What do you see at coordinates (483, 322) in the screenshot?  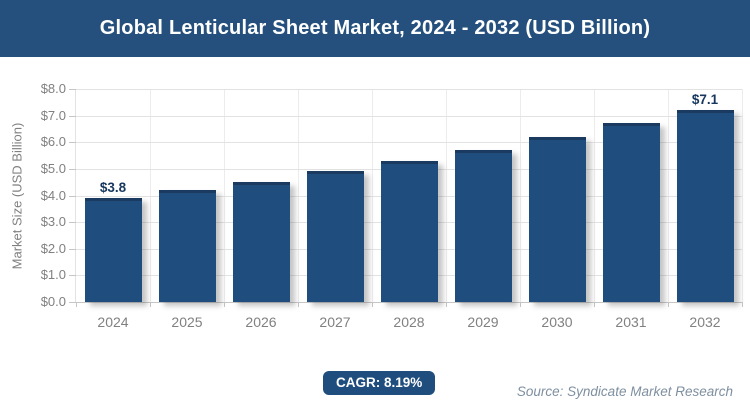 I see `x-axis-tick-label: 2029` at bounding box center [483, 322].